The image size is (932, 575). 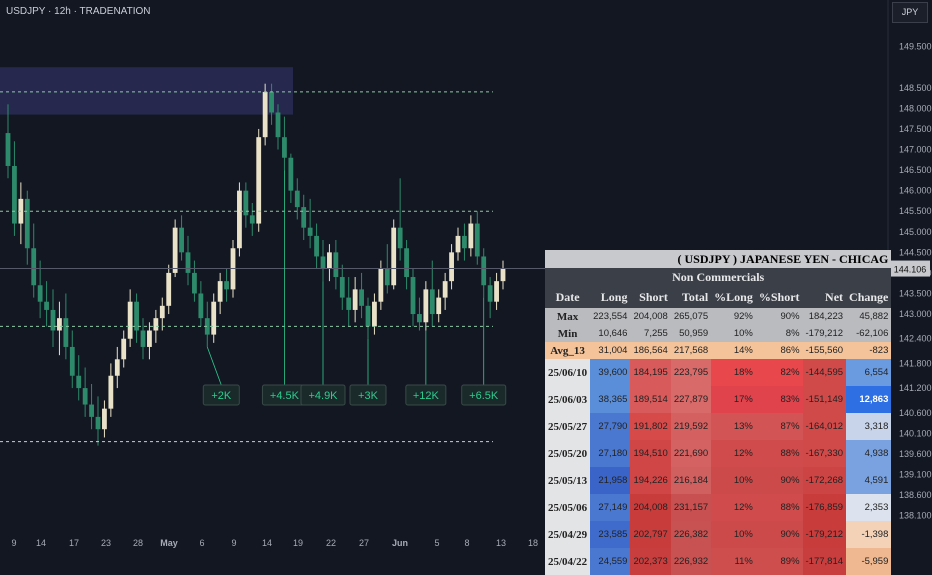 What do you see at coordinates (733, 372) in the screenshot?
I see `table-cell: 18%` at bounding box center [733, 372].